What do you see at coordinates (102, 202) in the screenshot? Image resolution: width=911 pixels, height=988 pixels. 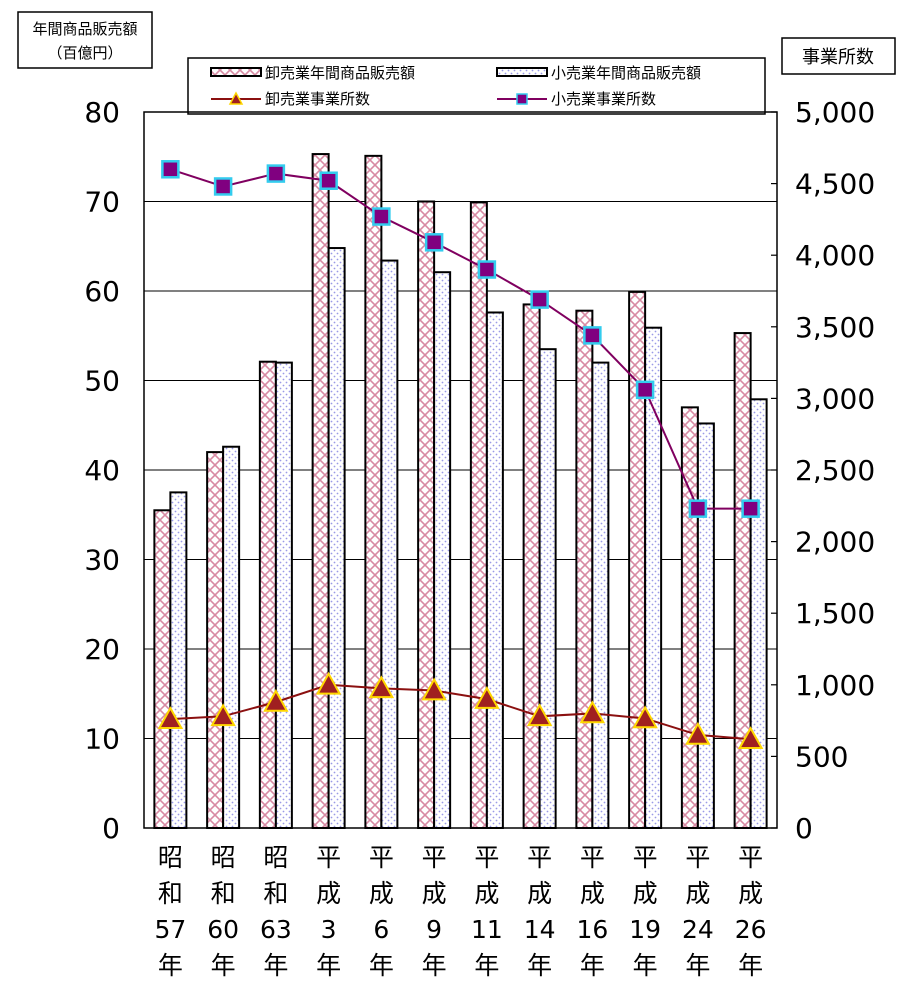 I see `left-tick-label: 70` at bounding box center [102, 202].